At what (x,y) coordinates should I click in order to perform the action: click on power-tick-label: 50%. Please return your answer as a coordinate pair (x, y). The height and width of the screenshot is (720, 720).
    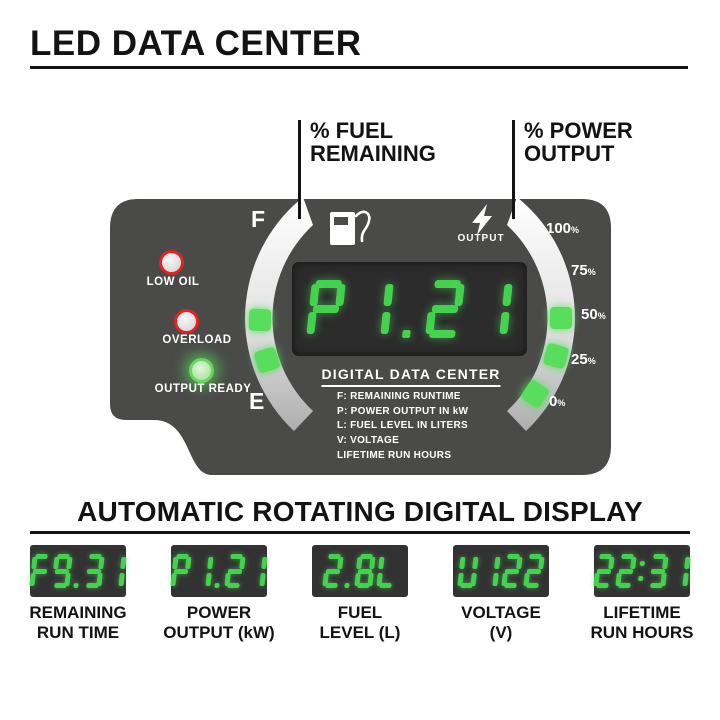
    Looking at the image, I should click on (593, 314).